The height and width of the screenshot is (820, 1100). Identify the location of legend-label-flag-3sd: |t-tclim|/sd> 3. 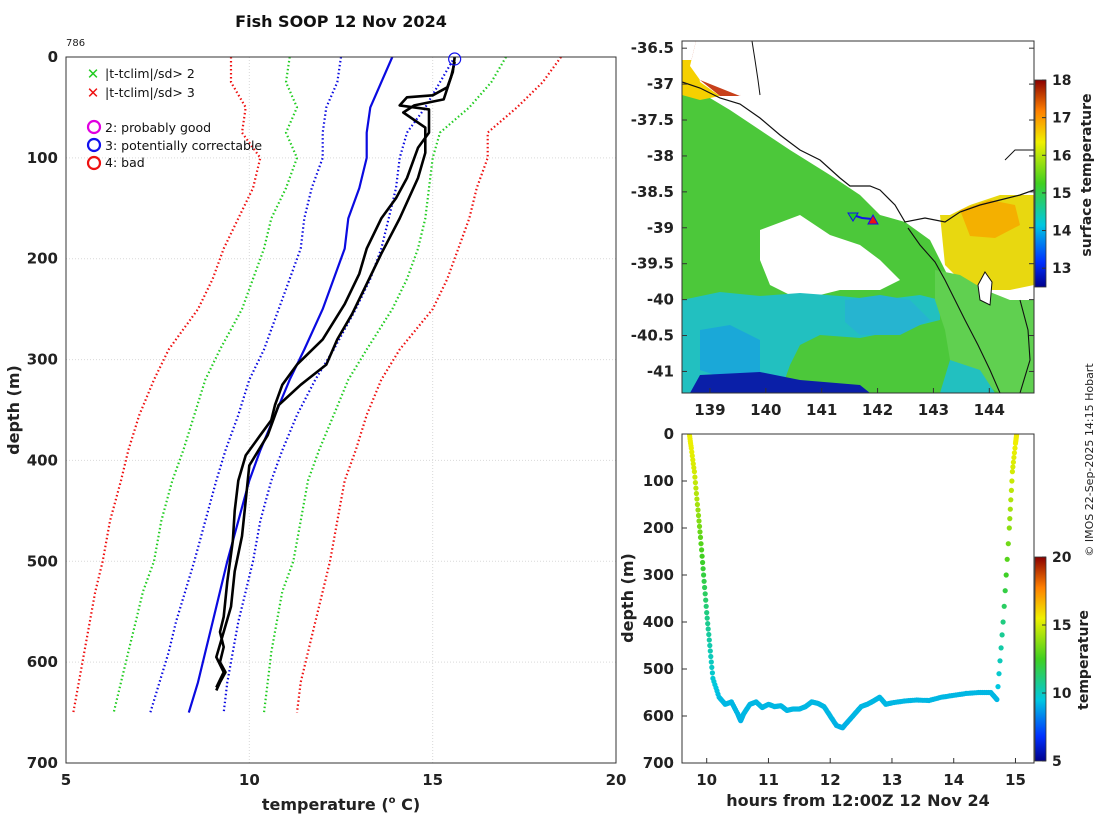
(150, 92).